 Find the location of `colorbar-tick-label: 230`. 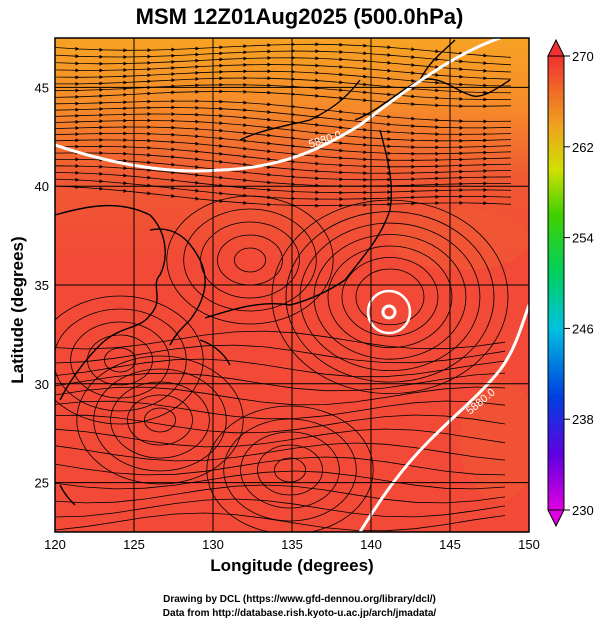

colorbar-tick-label: 230 is located at coordinates (583, 510).